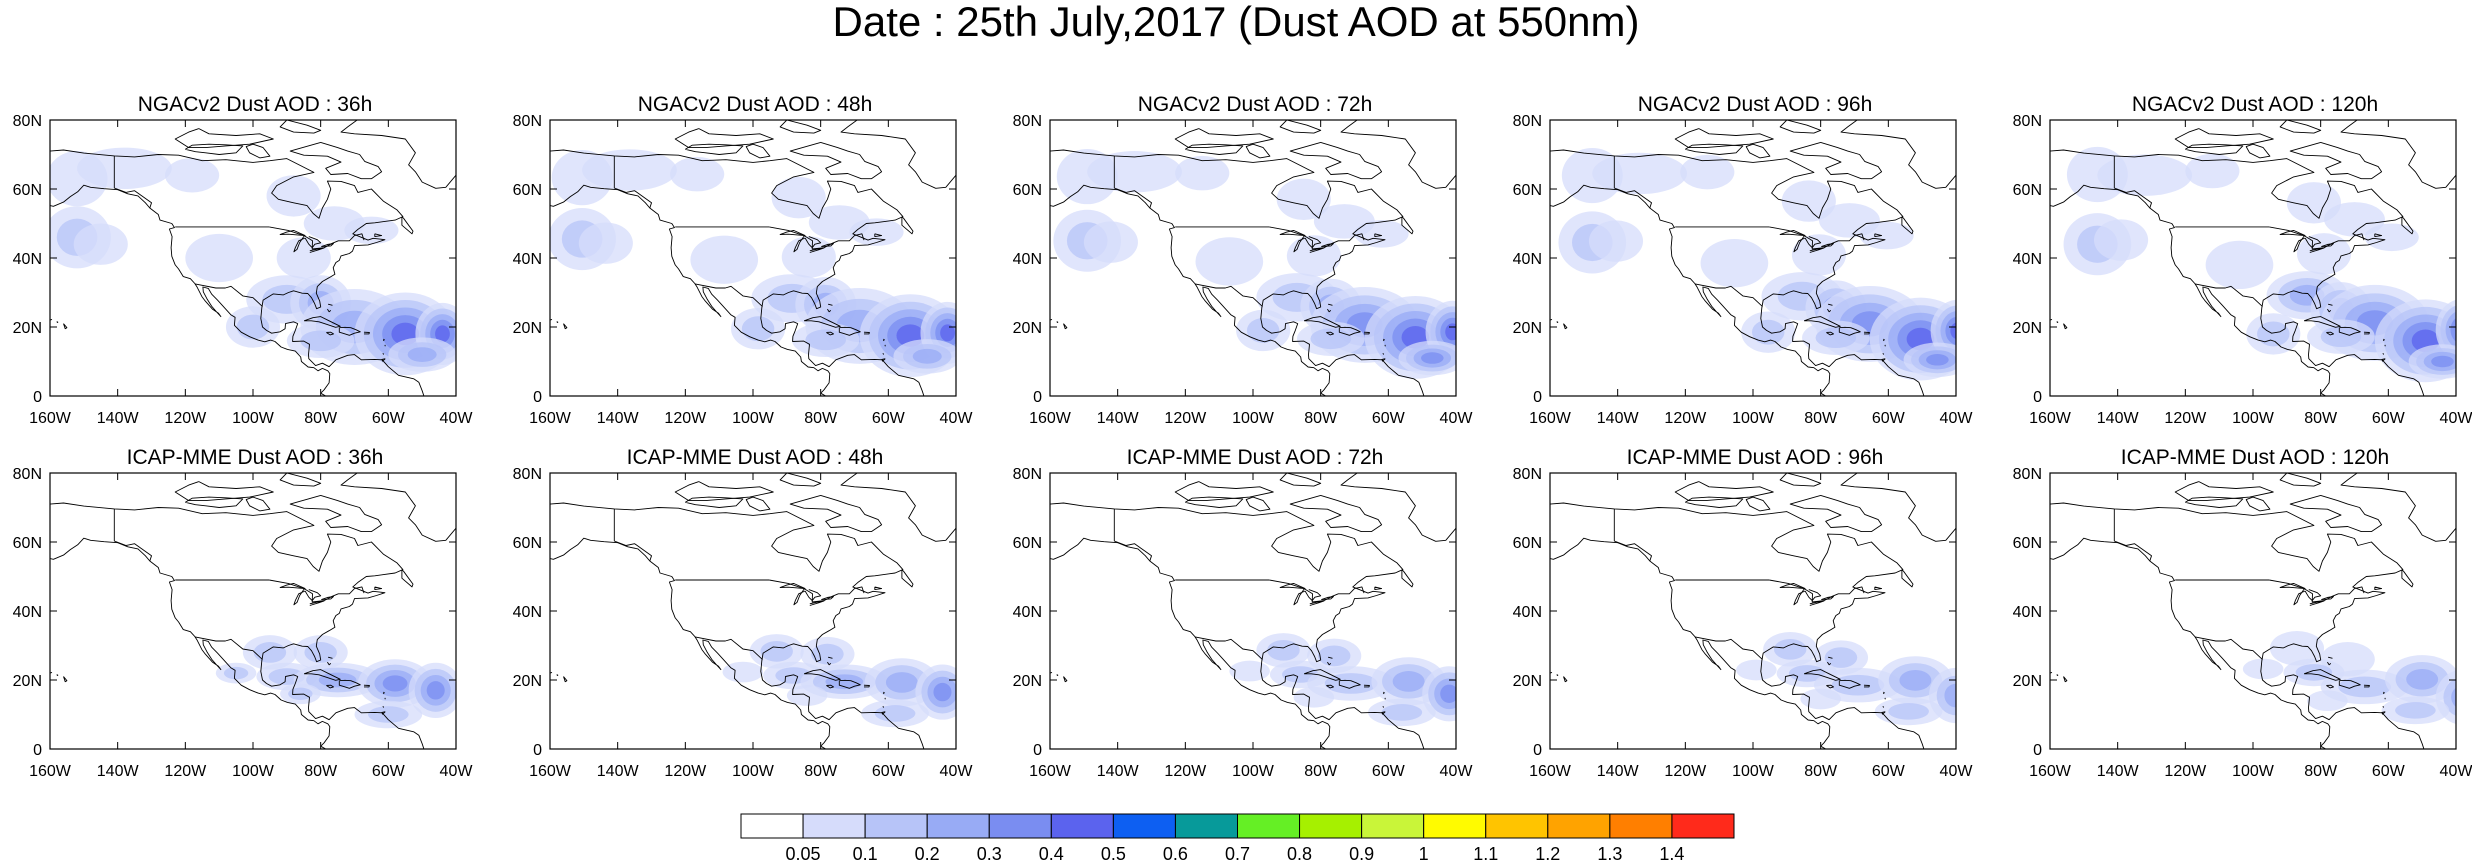 This screenshot has width=2472, height=864. What do you see at coordinates (1237, 826) in the screenshot?
I see `colorbar` at bounding box center [1237, 826].